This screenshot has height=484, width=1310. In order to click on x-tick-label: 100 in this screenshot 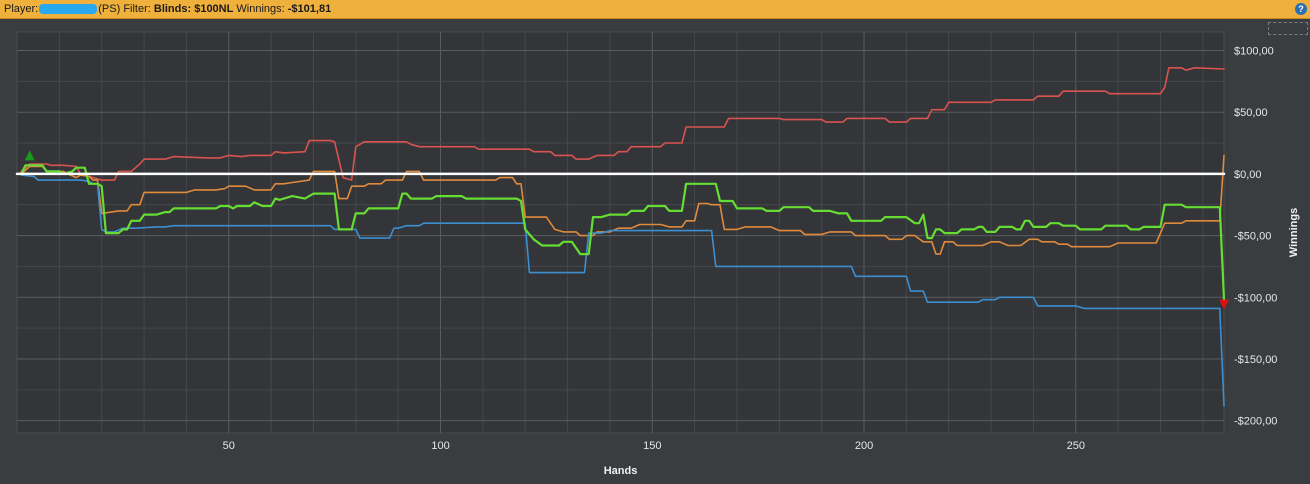, I will do `click(440, 446)`.